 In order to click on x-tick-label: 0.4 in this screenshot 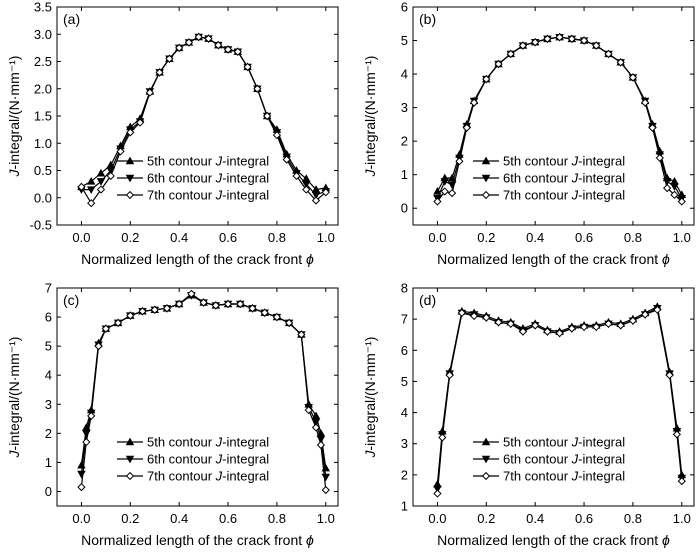, I will do `click(179, 518)`.